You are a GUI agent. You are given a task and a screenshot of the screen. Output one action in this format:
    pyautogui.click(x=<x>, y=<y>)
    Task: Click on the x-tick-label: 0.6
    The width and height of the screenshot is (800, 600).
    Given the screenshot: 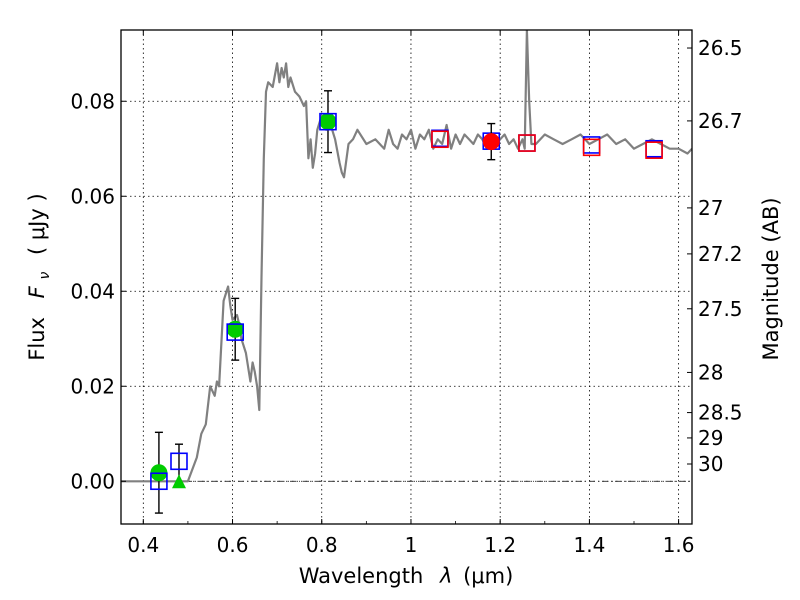 What is the action you would take?
    pyautogui.click(x=233, y=545)
    